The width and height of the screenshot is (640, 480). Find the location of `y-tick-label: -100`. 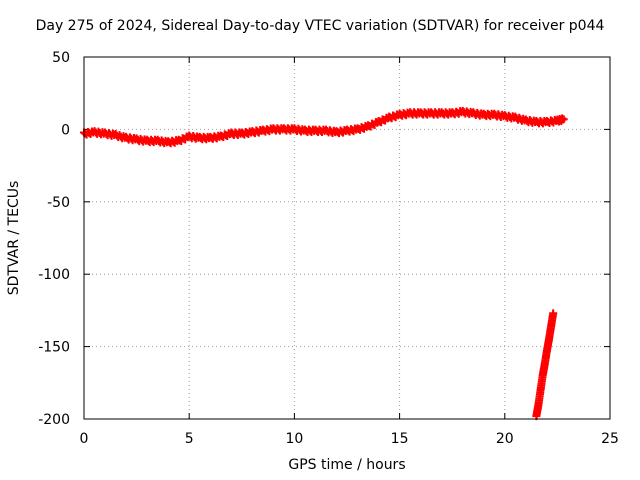

y-tick-label: -100 is located at coordinates (54, 275).